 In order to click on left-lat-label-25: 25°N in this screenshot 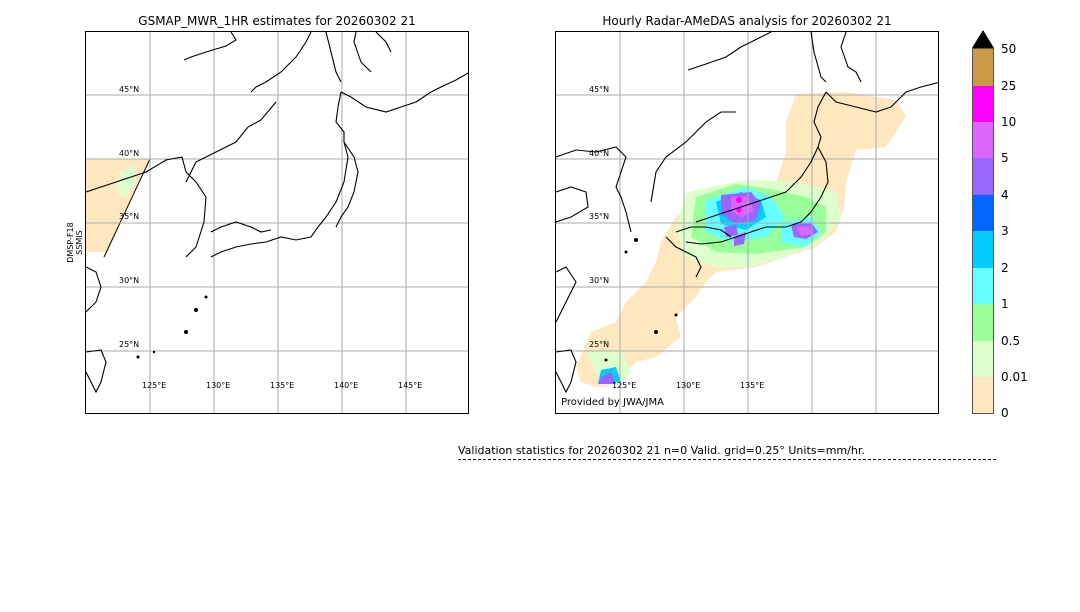, I will do `click(129, 344)`.